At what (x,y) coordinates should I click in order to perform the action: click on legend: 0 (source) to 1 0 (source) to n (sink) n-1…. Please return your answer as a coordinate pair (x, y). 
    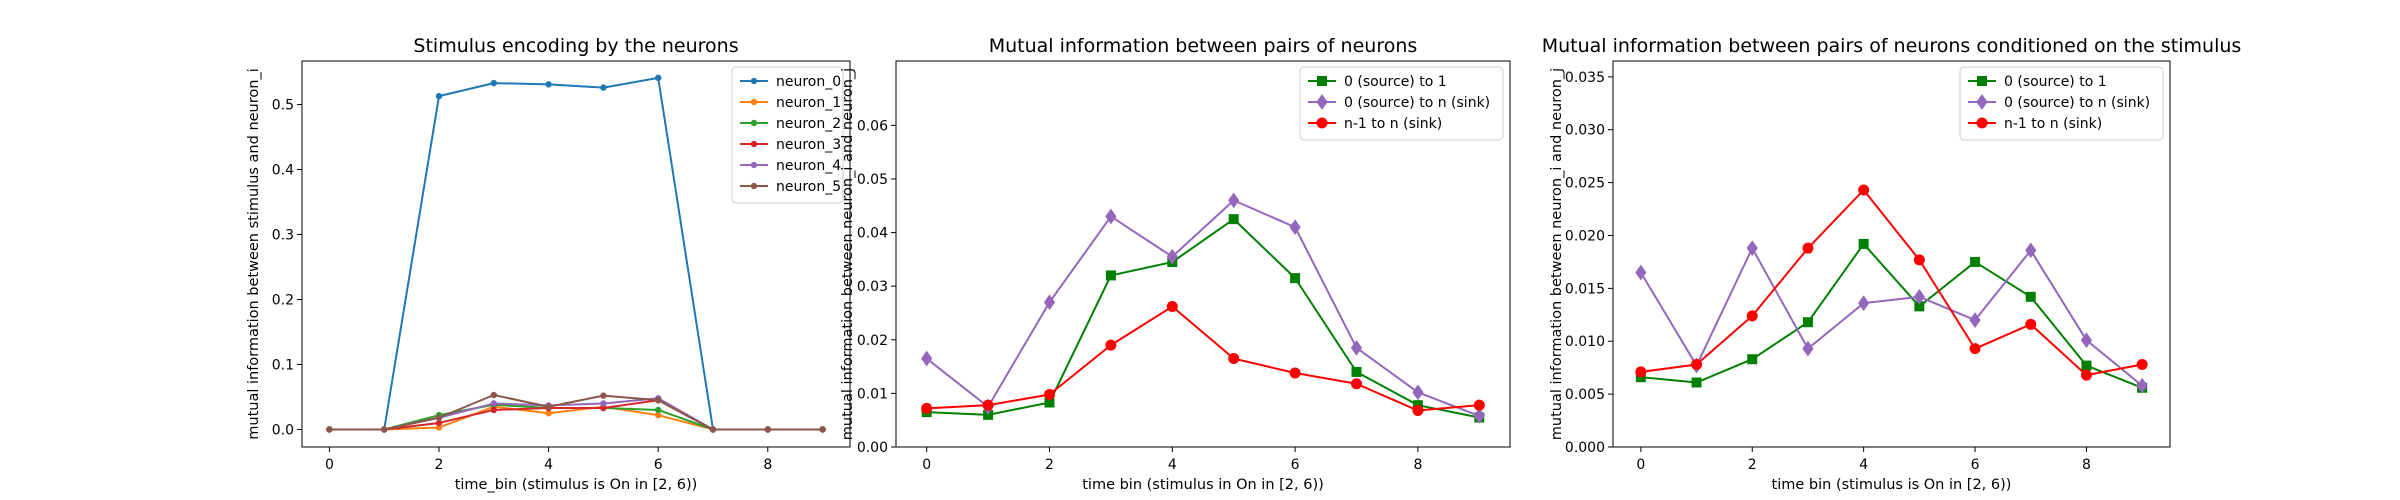
    Looking at the image, I should click on (2061, 103).